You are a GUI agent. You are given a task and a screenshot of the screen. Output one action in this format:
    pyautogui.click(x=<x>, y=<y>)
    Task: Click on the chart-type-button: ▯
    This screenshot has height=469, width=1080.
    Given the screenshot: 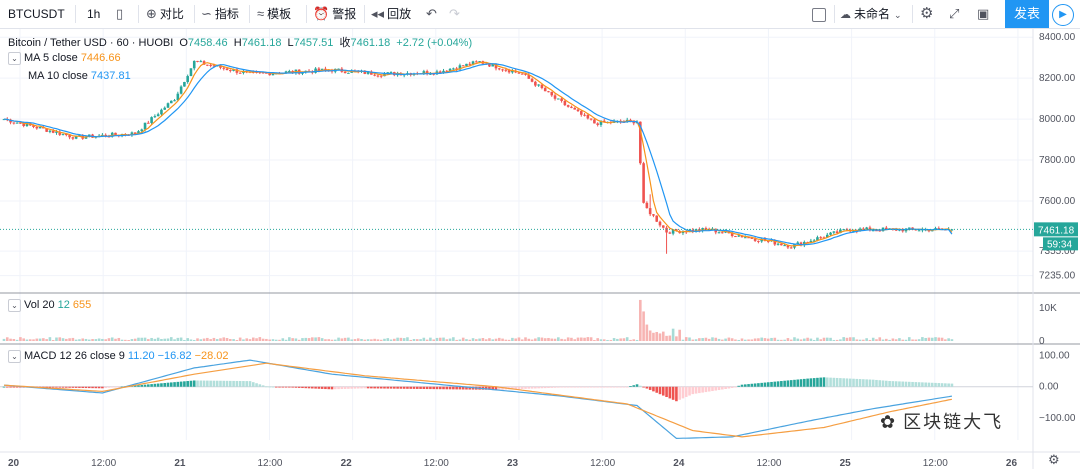 What is the action you would take?
    pyautogui.click(x=121, y=14)
    